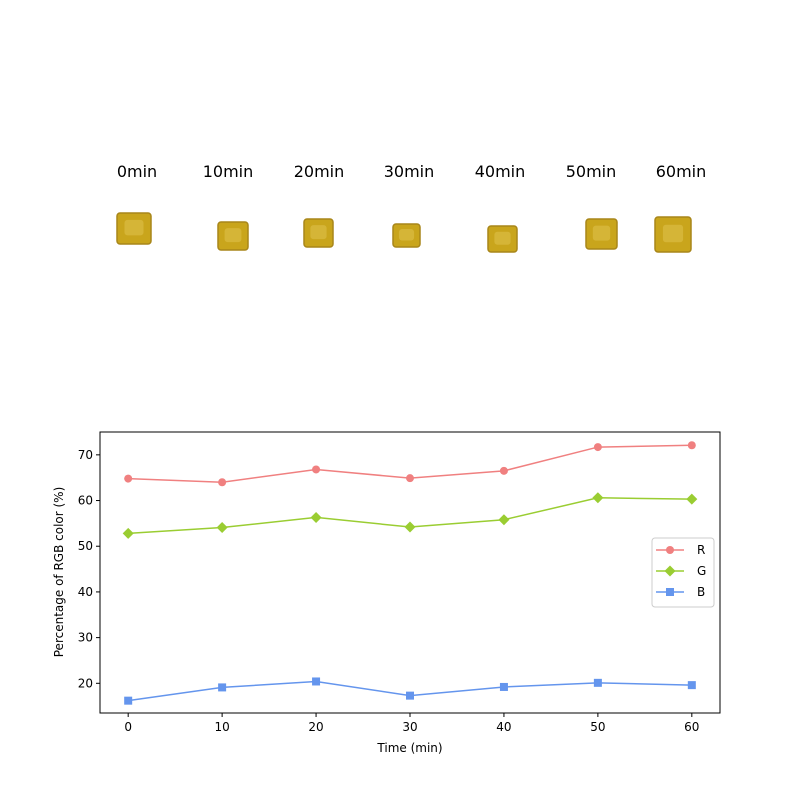 The width and height of the screenshot is (800, 800). Describe the element at coordinates (683, 572) in the screenshot. I see `legend: RGB` at that location.